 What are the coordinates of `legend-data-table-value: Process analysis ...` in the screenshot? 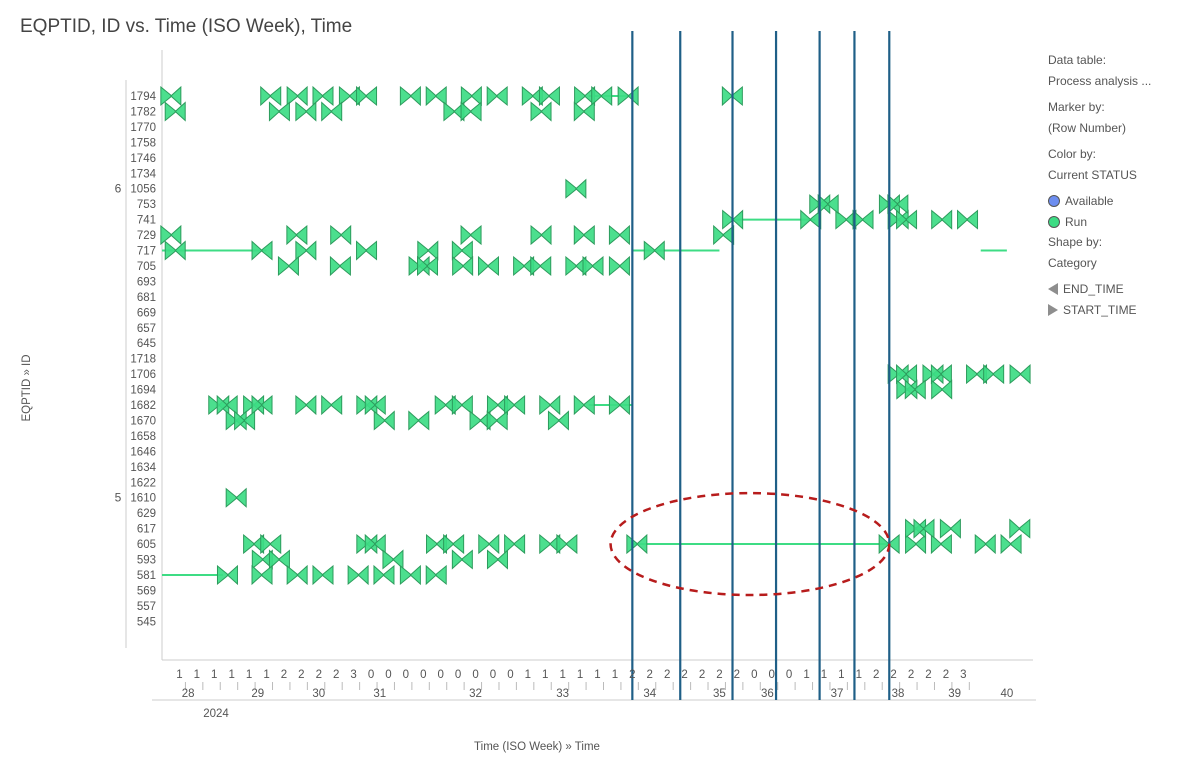 It's located at (1100, 80).